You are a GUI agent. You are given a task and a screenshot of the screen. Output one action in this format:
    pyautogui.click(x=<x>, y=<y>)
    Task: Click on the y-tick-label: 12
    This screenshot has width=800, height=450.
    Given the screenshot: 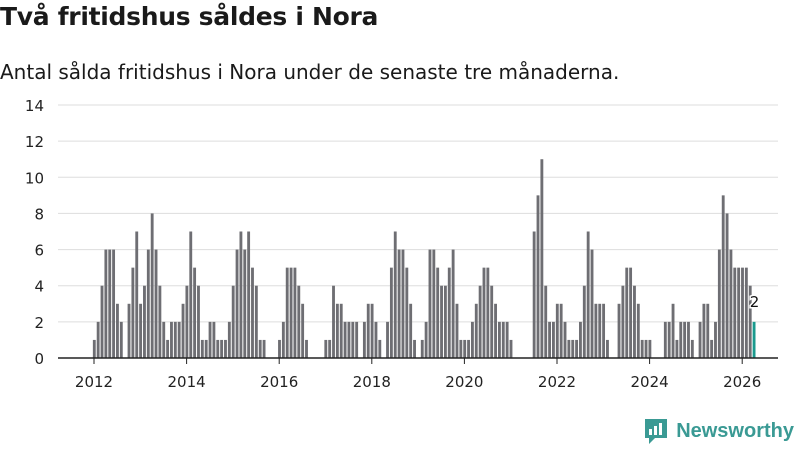 What is the action you would take?
    pyautogui.click(x=34, y=142)
    